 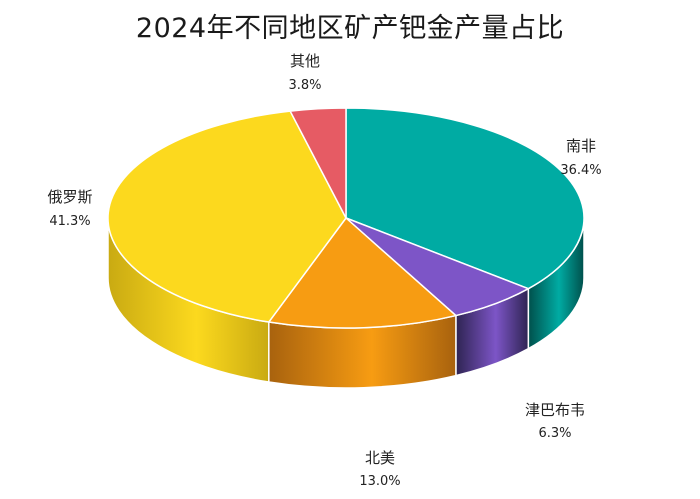 What do you see at coordinates (380, 458) in the screenshot?
I see `slice-name-label: 北美` at bounding box center [380, 458].